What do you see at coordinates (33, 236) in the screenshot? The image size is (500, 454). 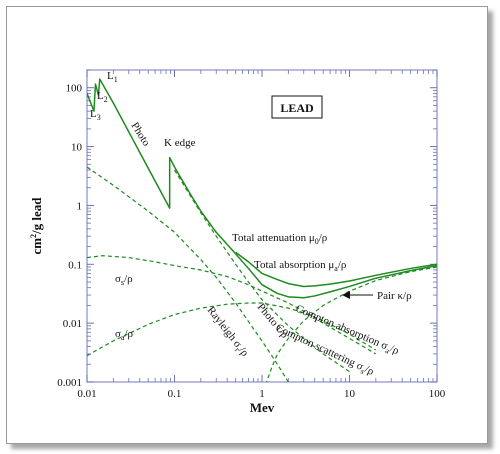 I see `y-axis-title-sup: 2` at bounding box center [33, 236].